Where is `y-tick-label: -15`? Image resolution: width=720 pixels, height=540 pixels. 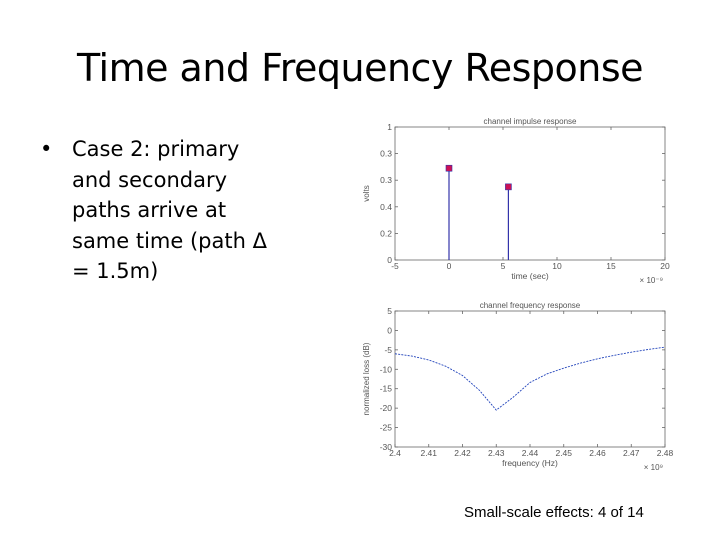
y-tick-label: -15 is located at coordinates (386, 389).